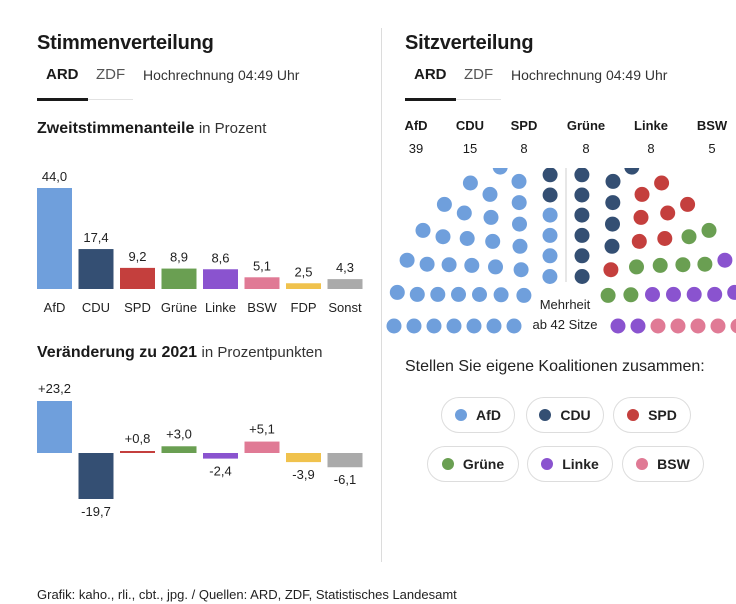  What do you see at coordinates (54, 176) in the screenshot?
I see `vote-value-label: 44,0` at bounding box center [54, 176].